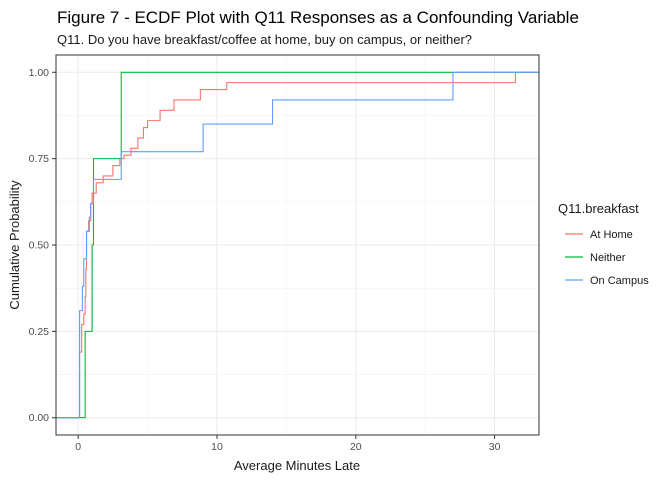 The image size is (672, 480). I want to click on x-axis-title: Average Minutes Late, so click(297, 465).